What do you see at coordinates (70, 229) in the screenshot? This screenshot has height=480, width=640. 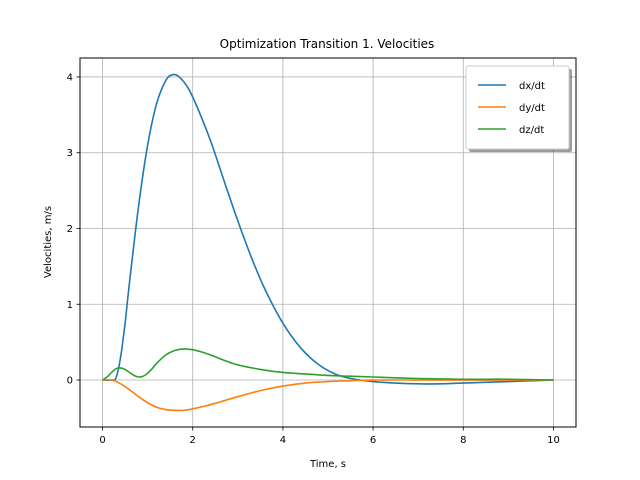 I see `y-tick-label: 2` at bounding box center [70, 229].